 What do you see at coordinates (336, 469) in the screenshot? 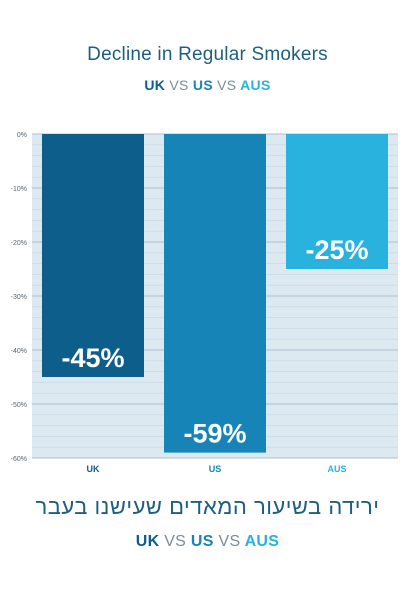
I see `x-tick-label: AUS` at bounding box center [336, 469].